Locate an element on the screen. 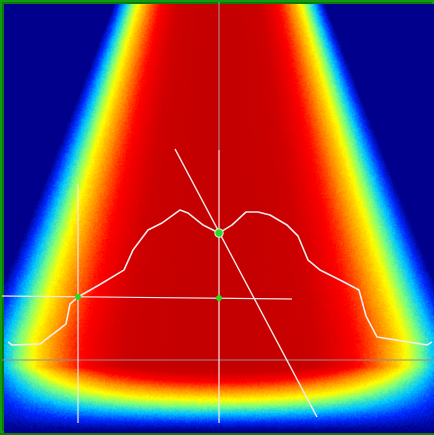 This screenshot has width=434, height=435. center-intersection-handle is located at coordinates (219, 298).